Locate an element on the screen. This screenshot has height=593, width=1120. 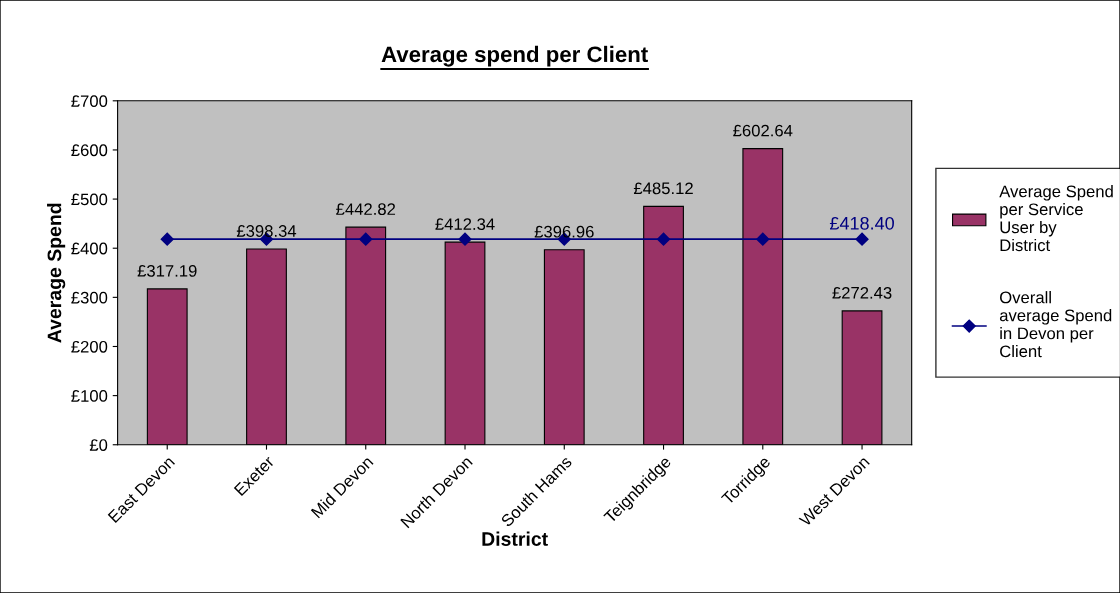
data-label: £317.19 is located at coordinates (167, 270).